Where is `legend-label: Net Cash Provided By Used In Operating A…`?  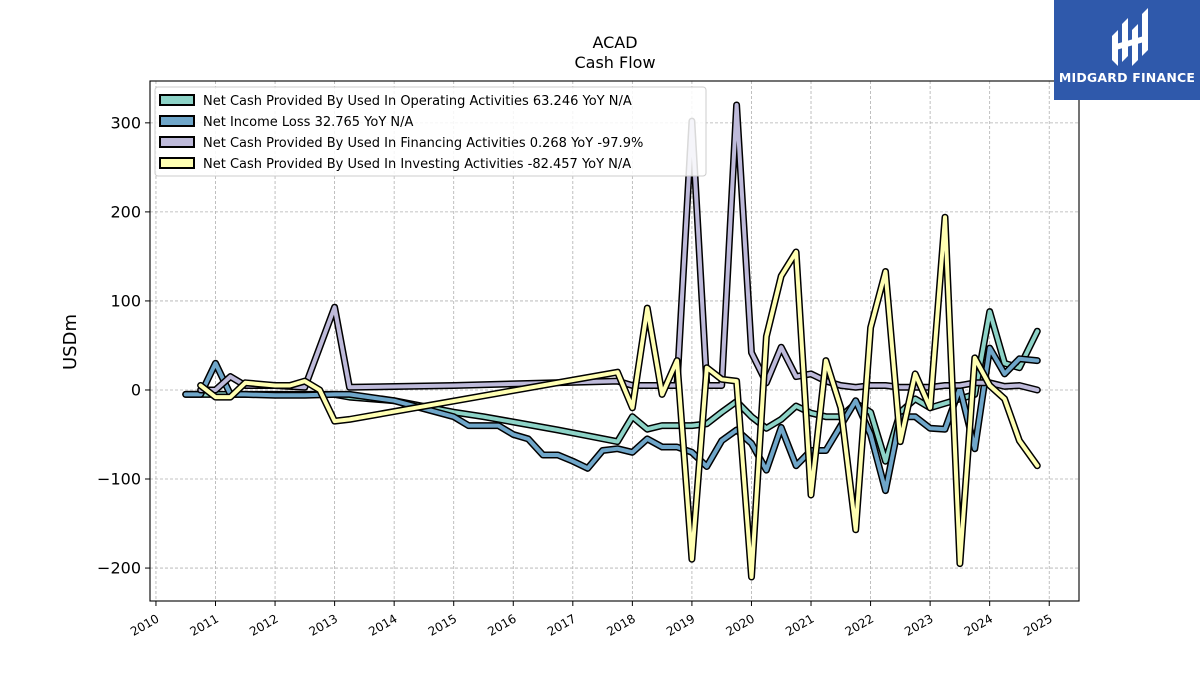
legend-label: Net Cash Provided By Used In Operating A… is located at coordinates (417, 101).